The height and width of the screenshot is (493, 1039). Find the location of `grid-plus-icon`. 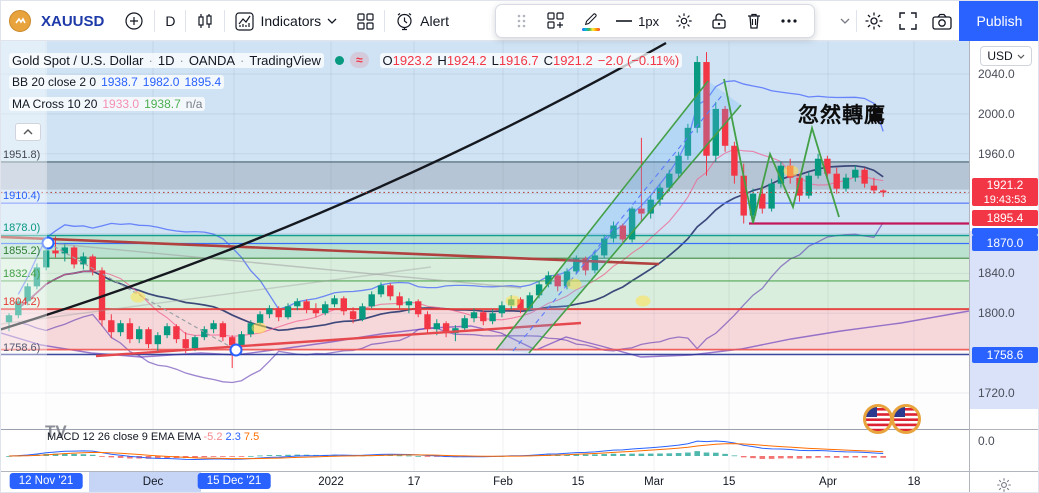

grid-plus-icon is located at coordinates (555, 20).